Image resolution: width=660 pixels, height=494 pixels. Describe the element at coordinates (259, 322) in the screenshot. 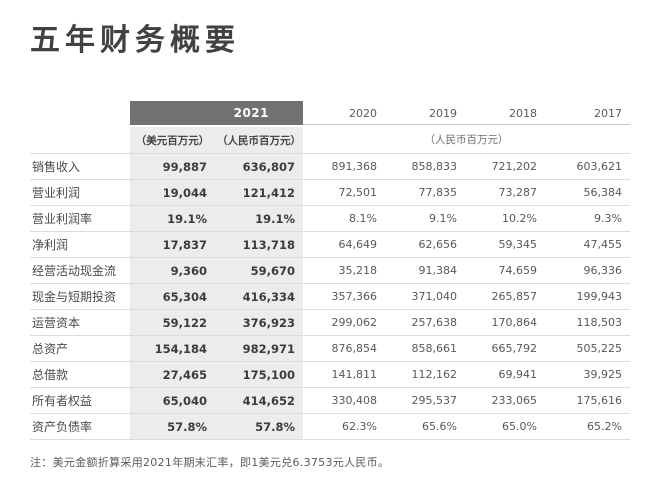

I see `cell-2021-rmb: 376,923` at that location.